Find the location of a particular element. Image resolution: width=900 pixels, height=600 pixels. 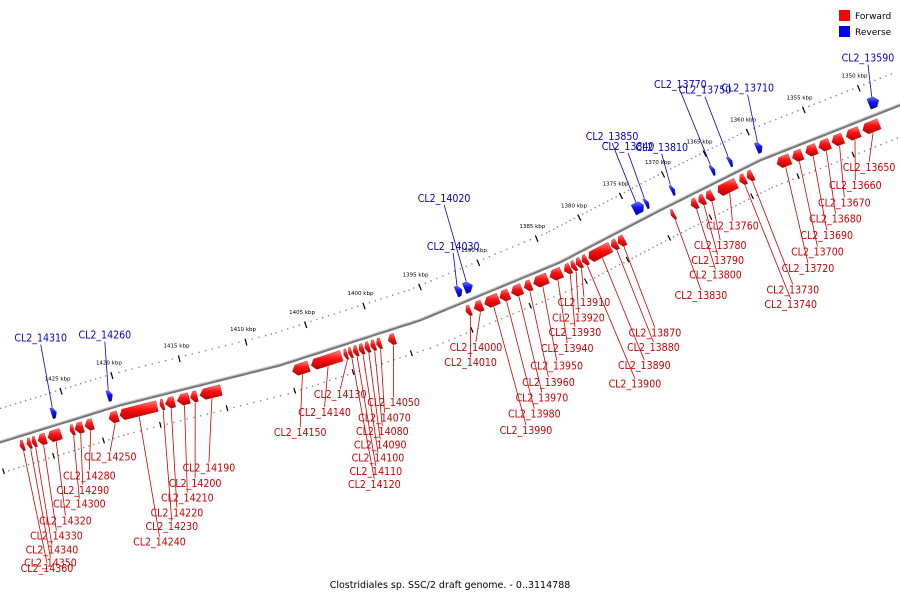

scale-tick-label: 1425 kbp is located at coordinates (58, 379).